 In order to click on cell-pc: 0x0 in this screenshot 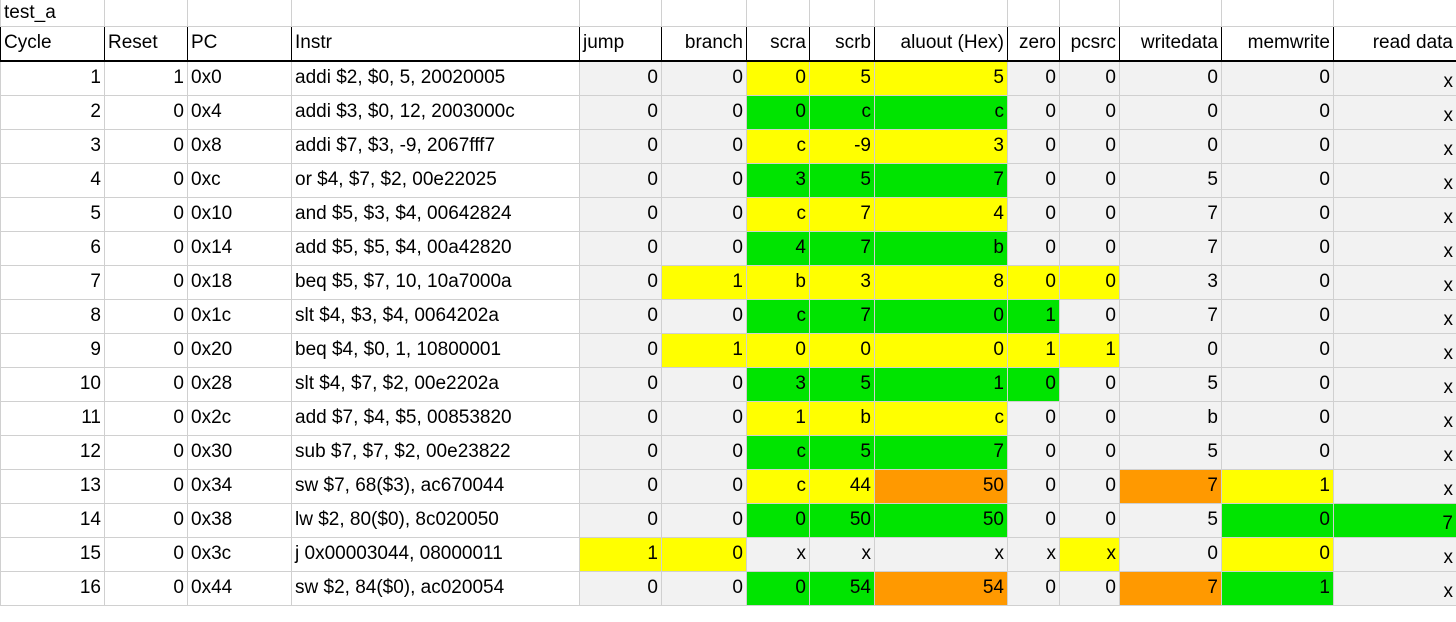, I will do `click(239, 78)`.